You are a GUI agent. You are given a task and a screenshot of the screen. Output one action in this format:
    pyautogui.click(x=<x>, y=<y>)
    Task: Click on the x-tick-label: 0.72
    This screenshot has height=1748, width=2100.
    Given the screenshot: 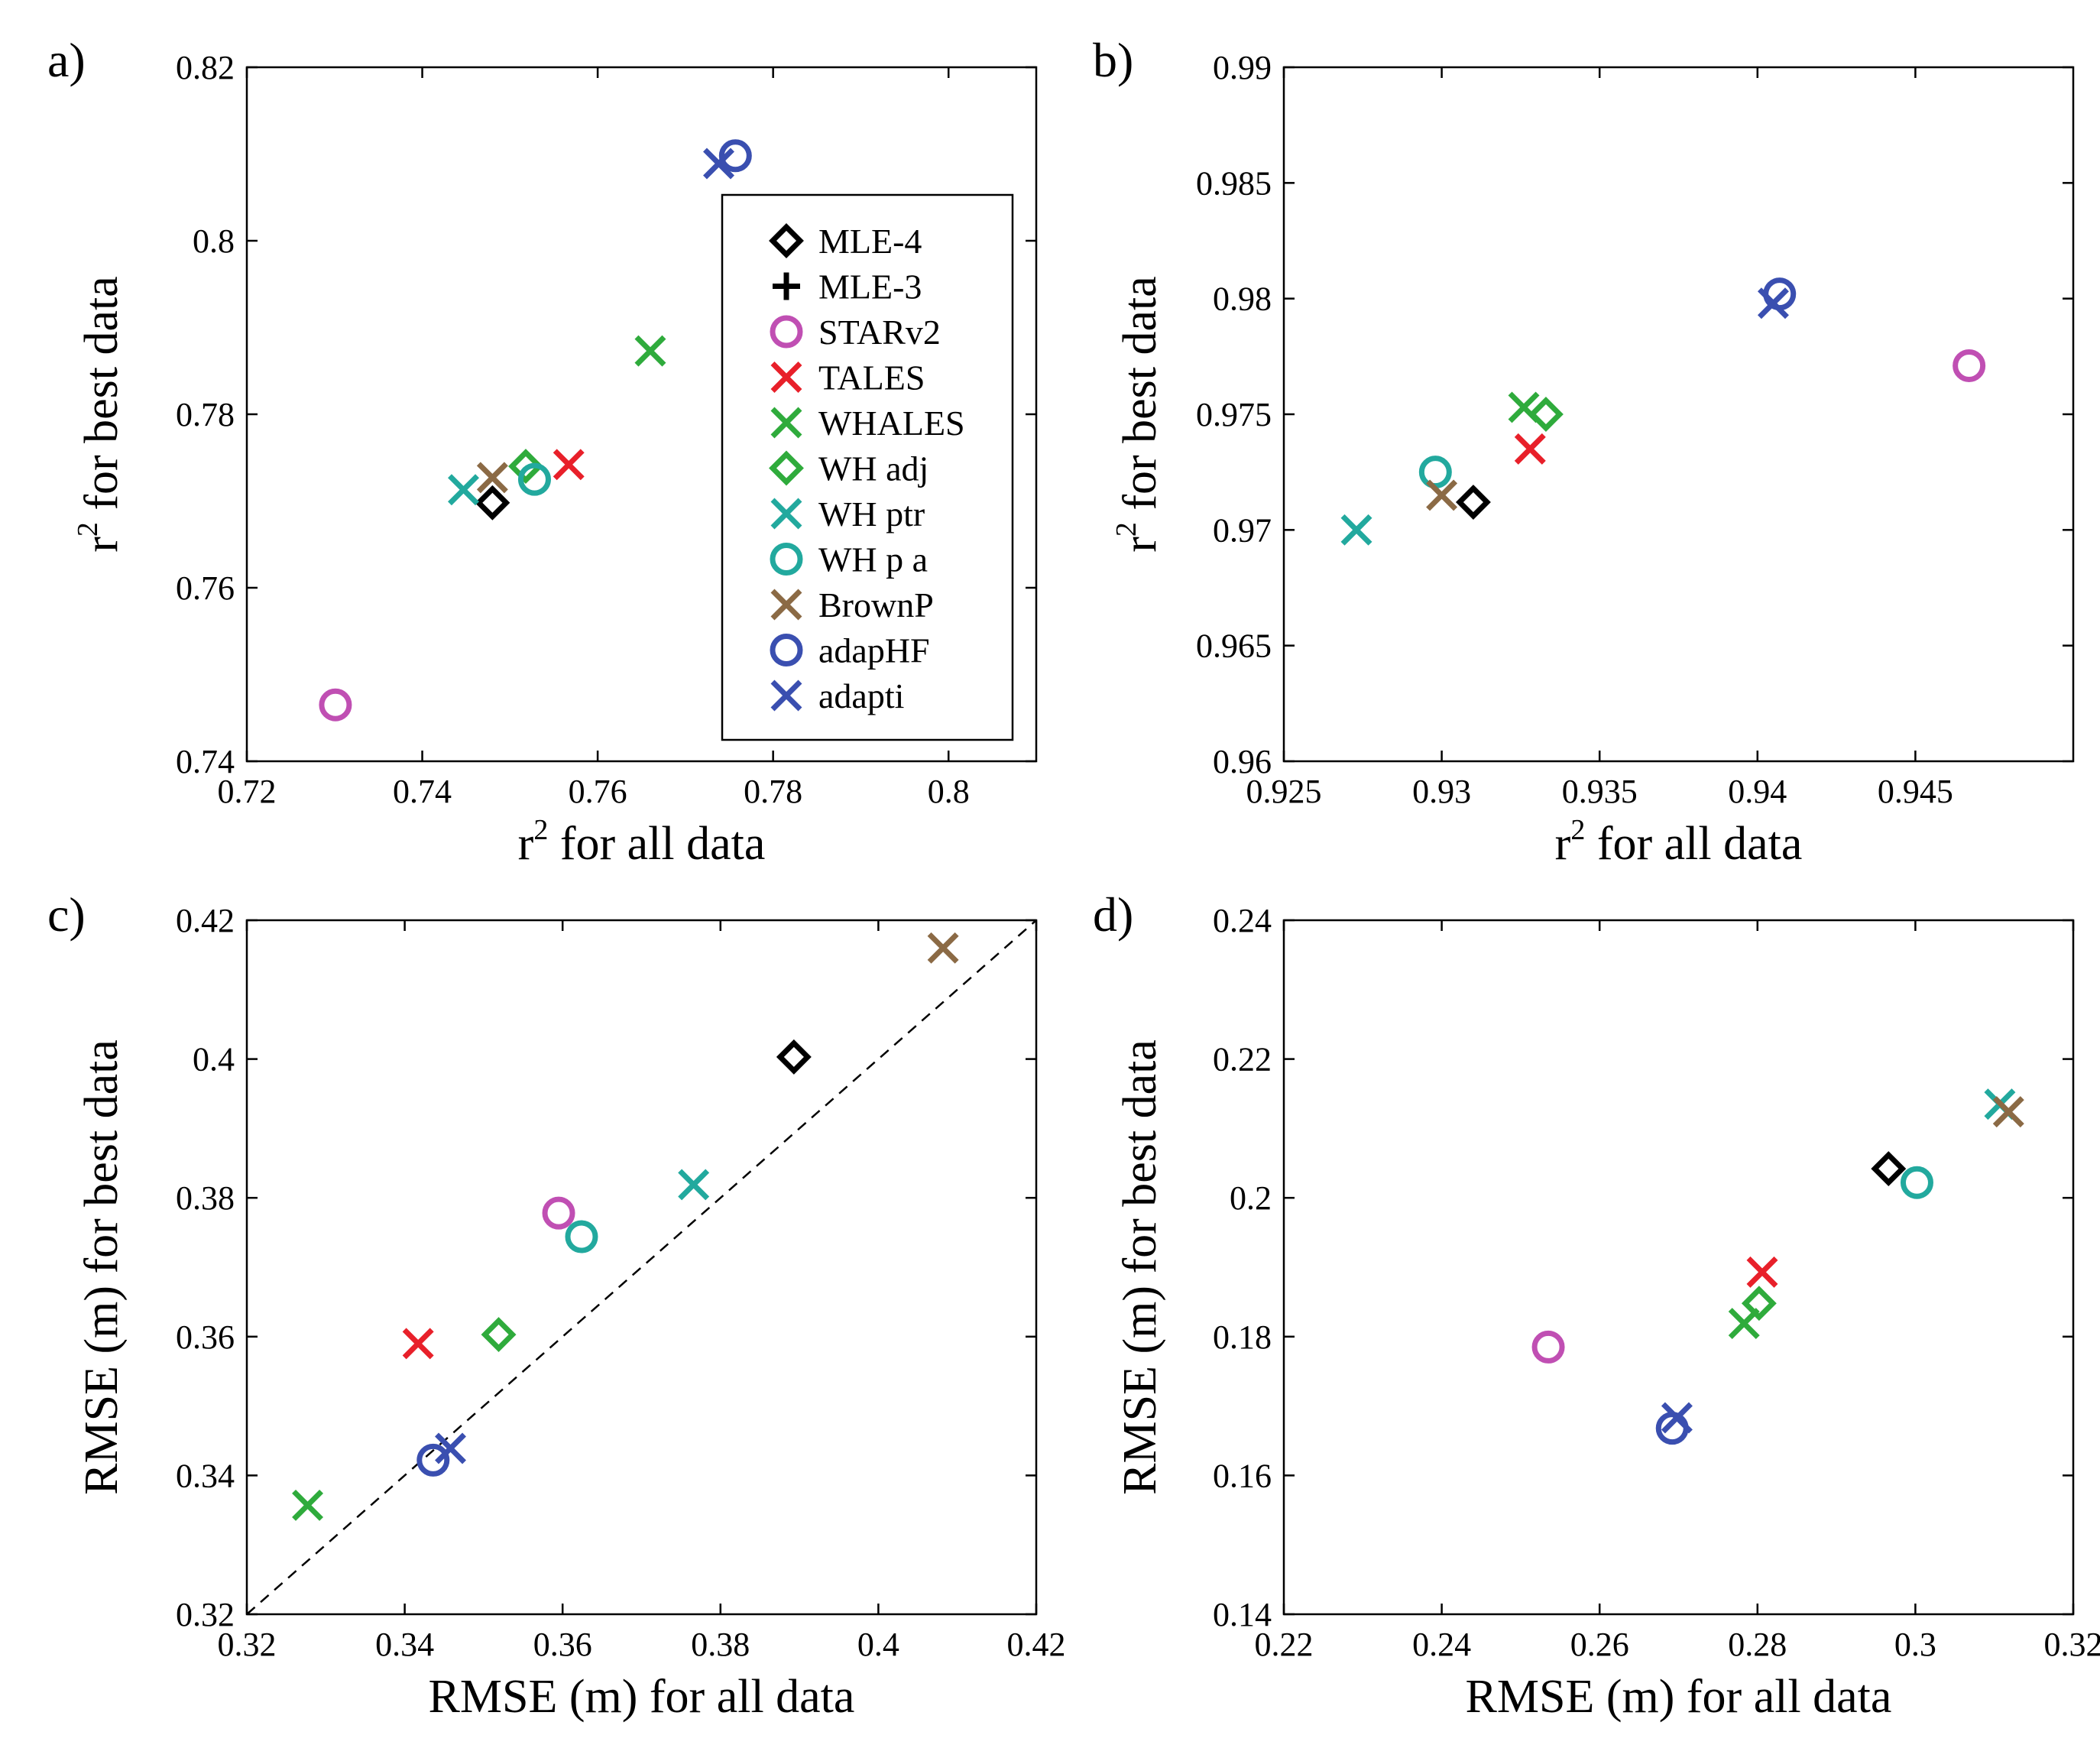 What is the action you would take?
    pyautogui.click(x=247, y=791)
    